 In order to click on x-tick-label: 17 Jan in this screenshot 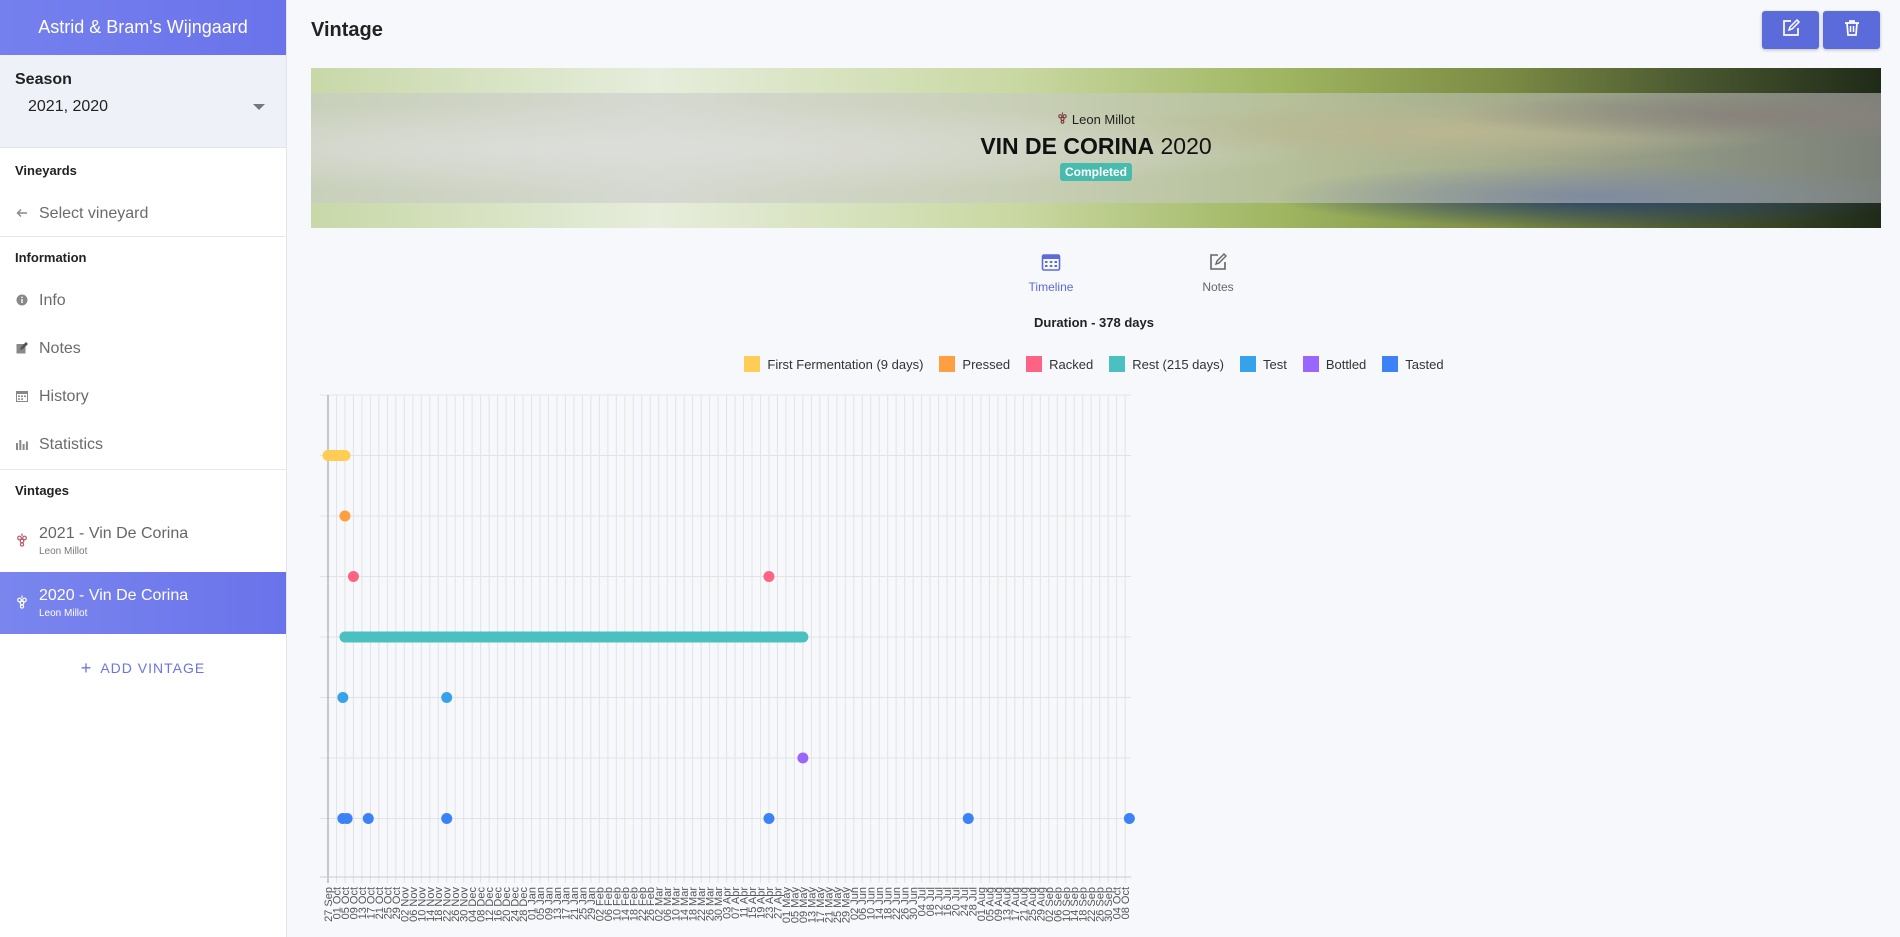, I will do `click(566, 903)`.